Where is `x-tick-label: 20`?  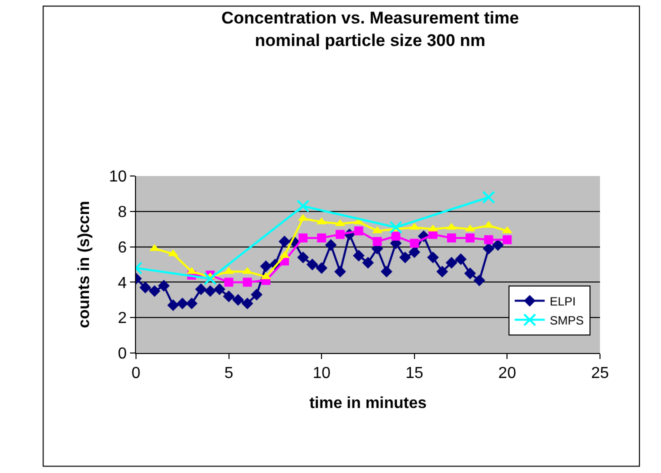 x-tick-label: 20 is located at coordinates (507, 373).